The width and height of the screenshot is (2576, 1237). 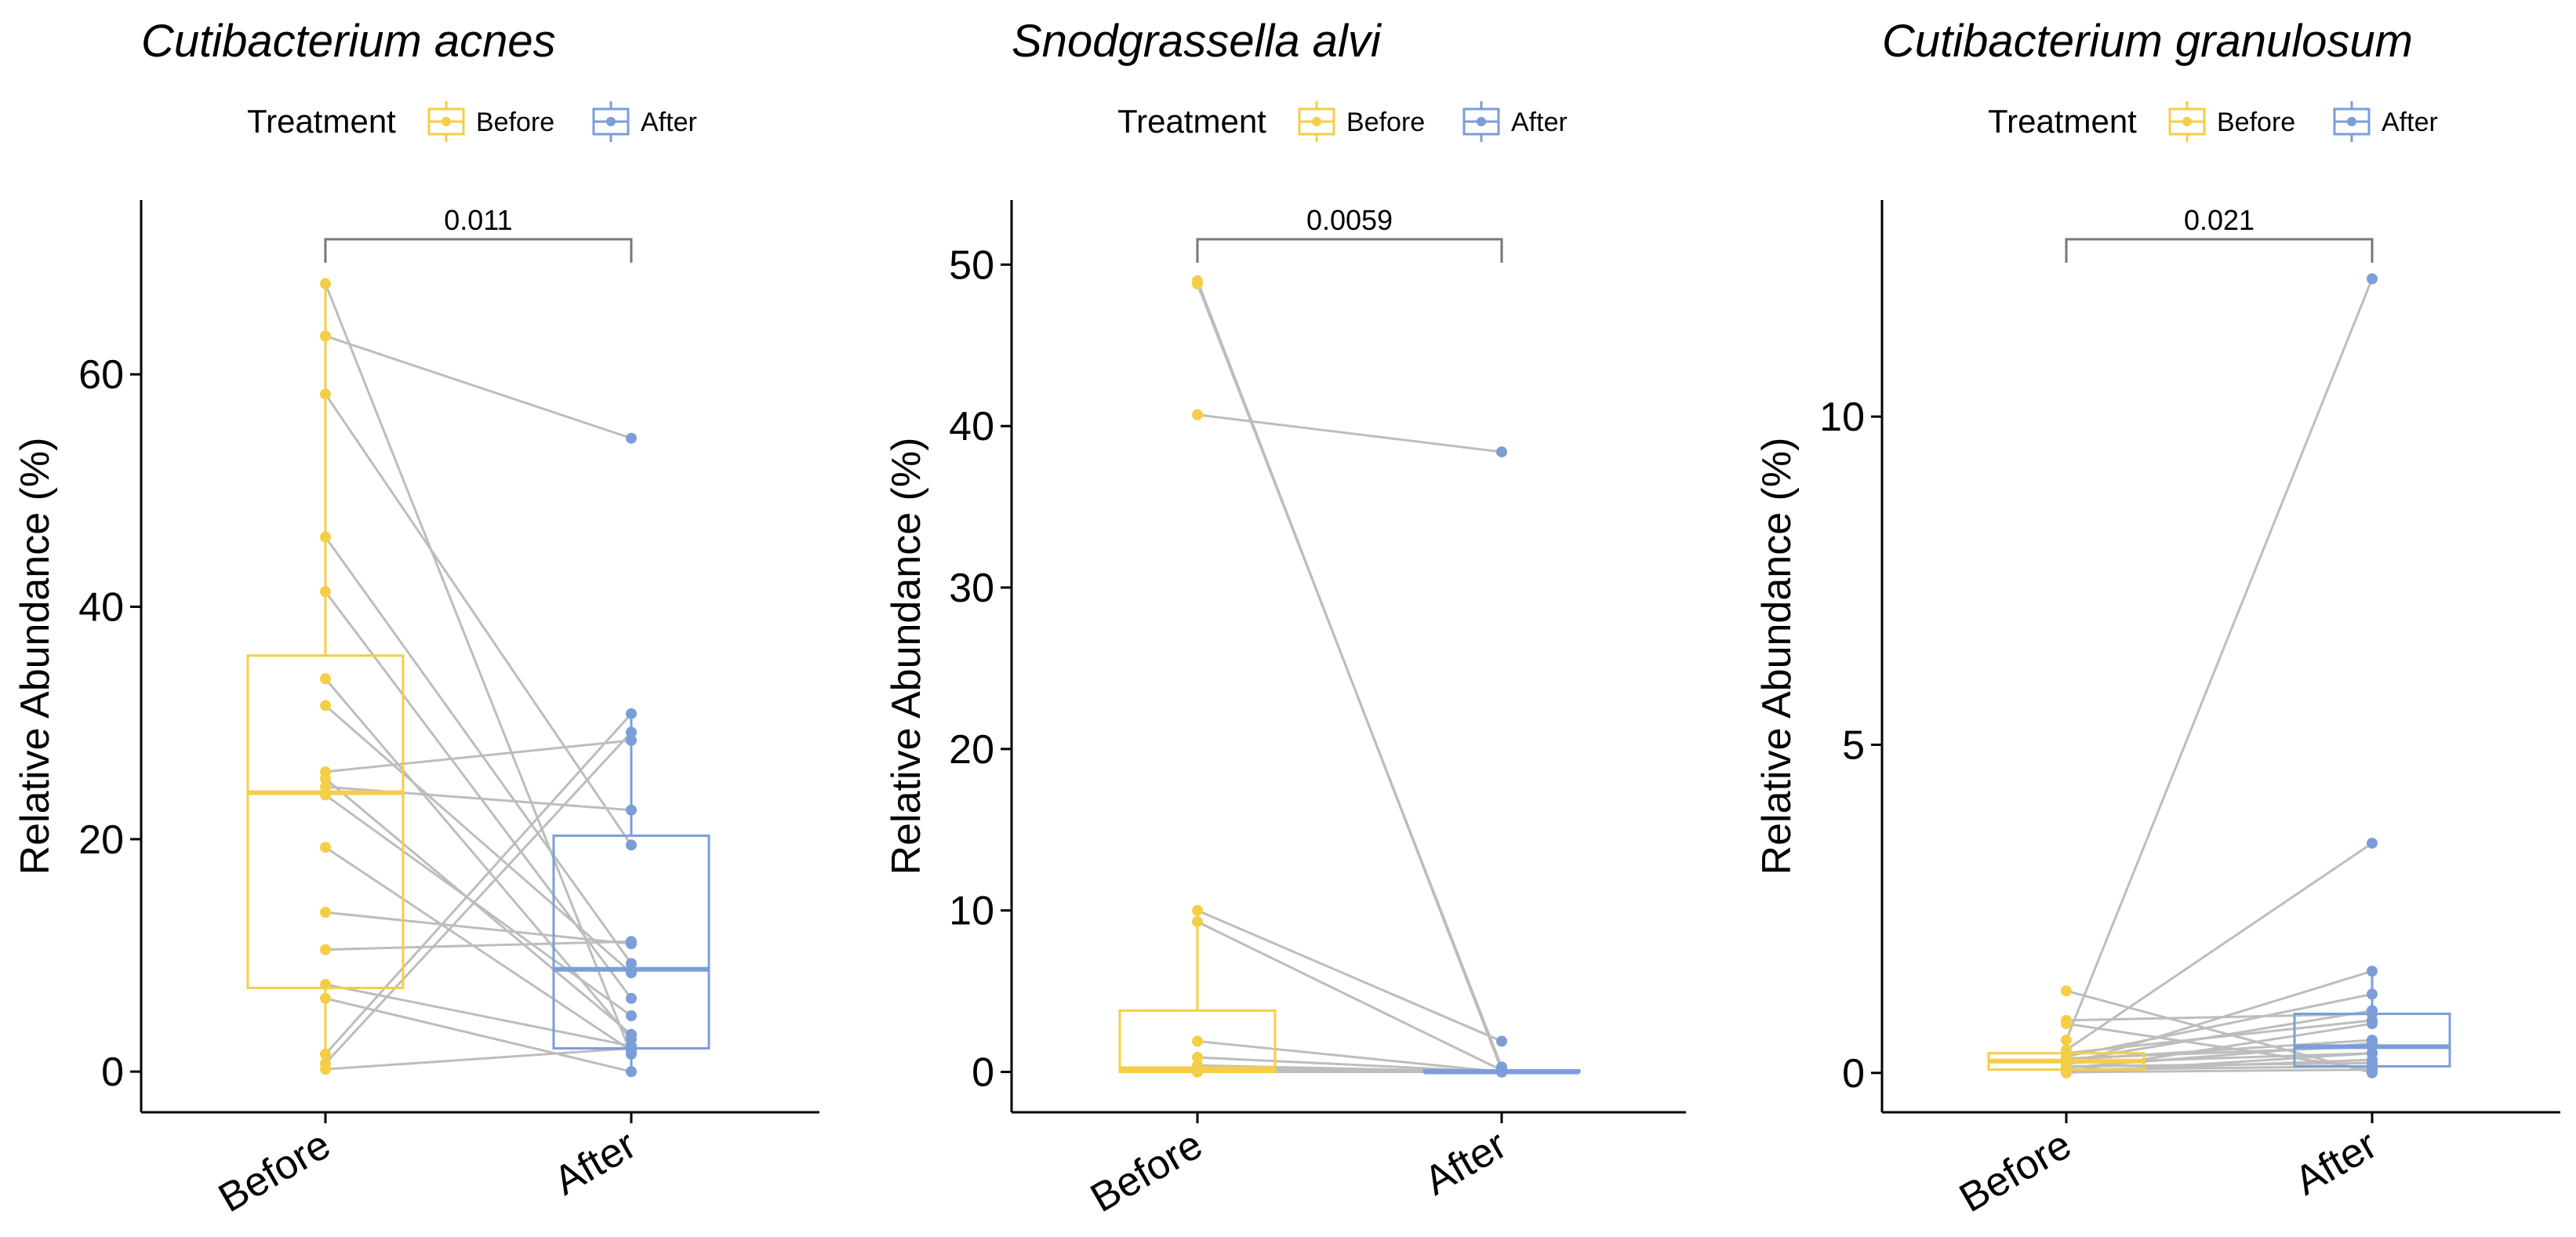 What do you see at coordinates (101, 840) in the screenshot?
I see `y-tick-label: 20` at bounding box center [101, 840].